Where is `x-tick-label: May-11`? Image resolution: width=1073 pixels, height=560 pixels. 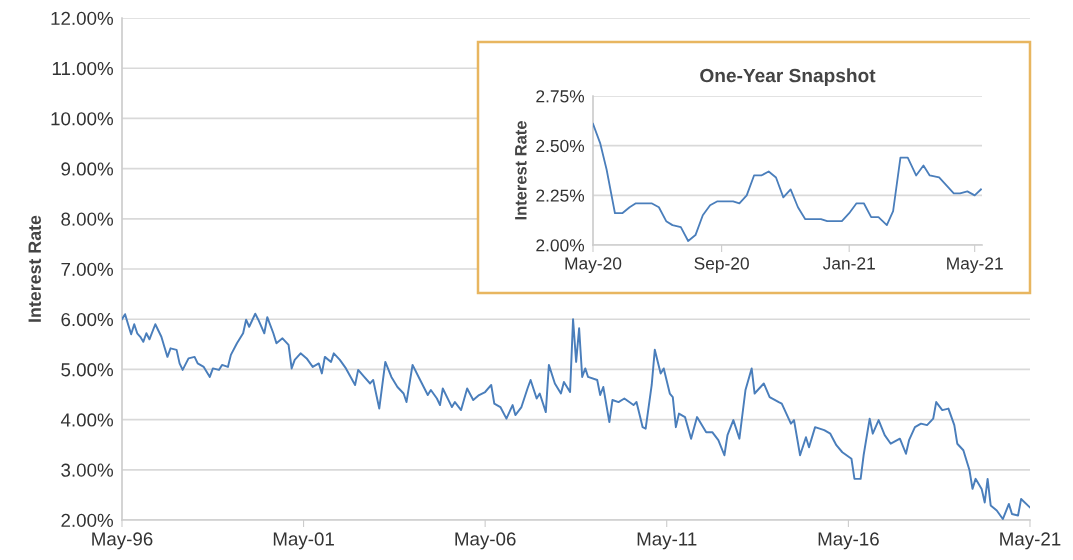
x-tick-label: May-11 is located at coordinates (667, 541).